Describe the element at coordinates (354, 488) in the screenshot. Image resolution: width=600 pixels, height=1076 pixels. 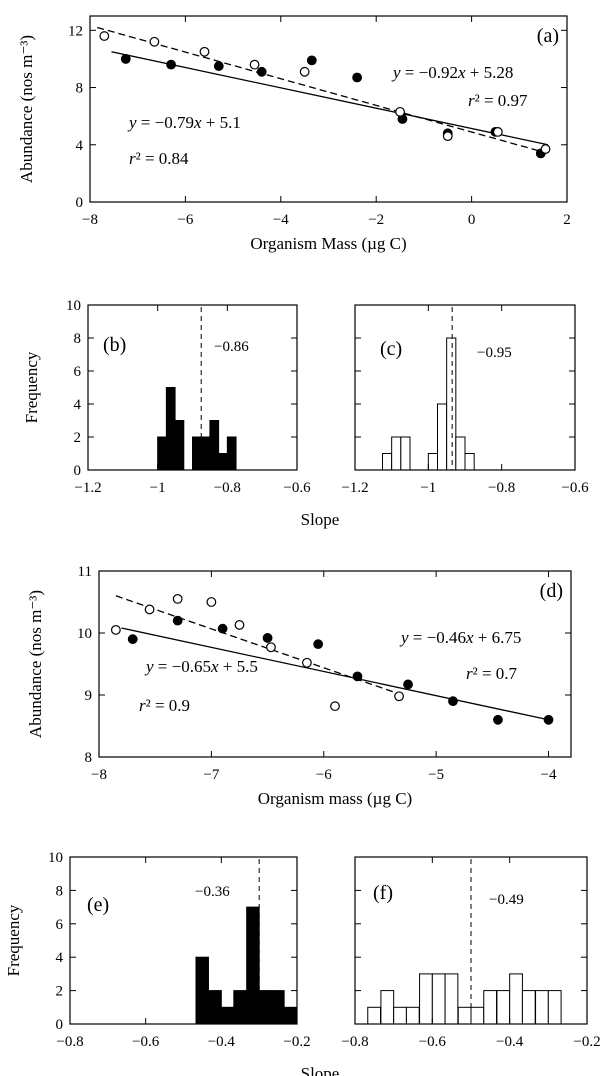
I see `x-tick-label: −1.2` at that location.